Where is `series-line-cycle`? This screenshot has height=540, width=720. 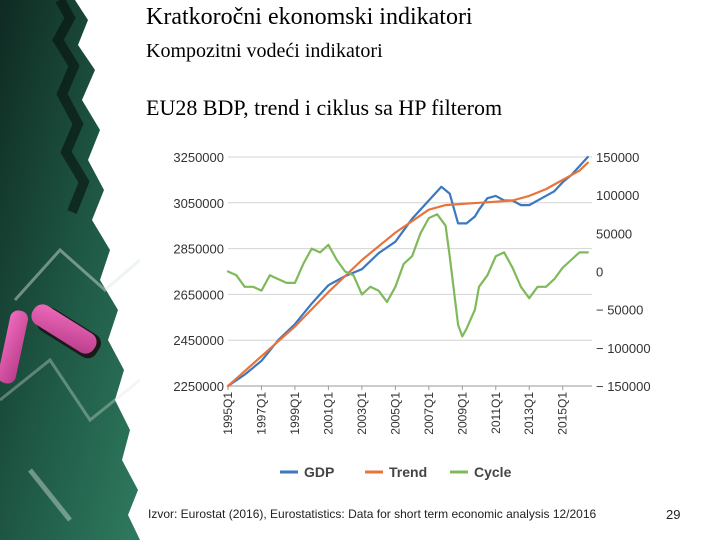
series-line-cycle is located at coordinates (407, 275).